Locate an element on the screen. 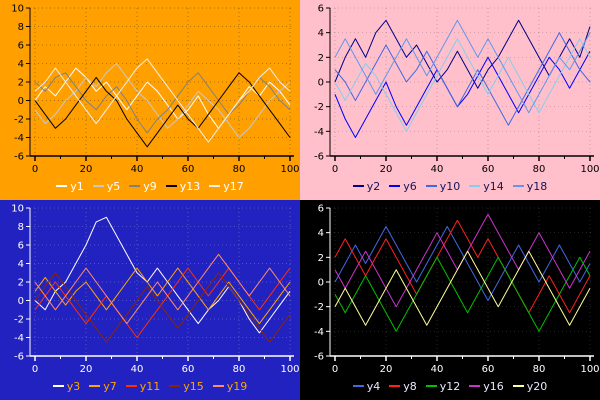 Image resolution: width=600 pixels, height=400 pixels. legend-item-y10: y10 is located at coordinates (443, 186).